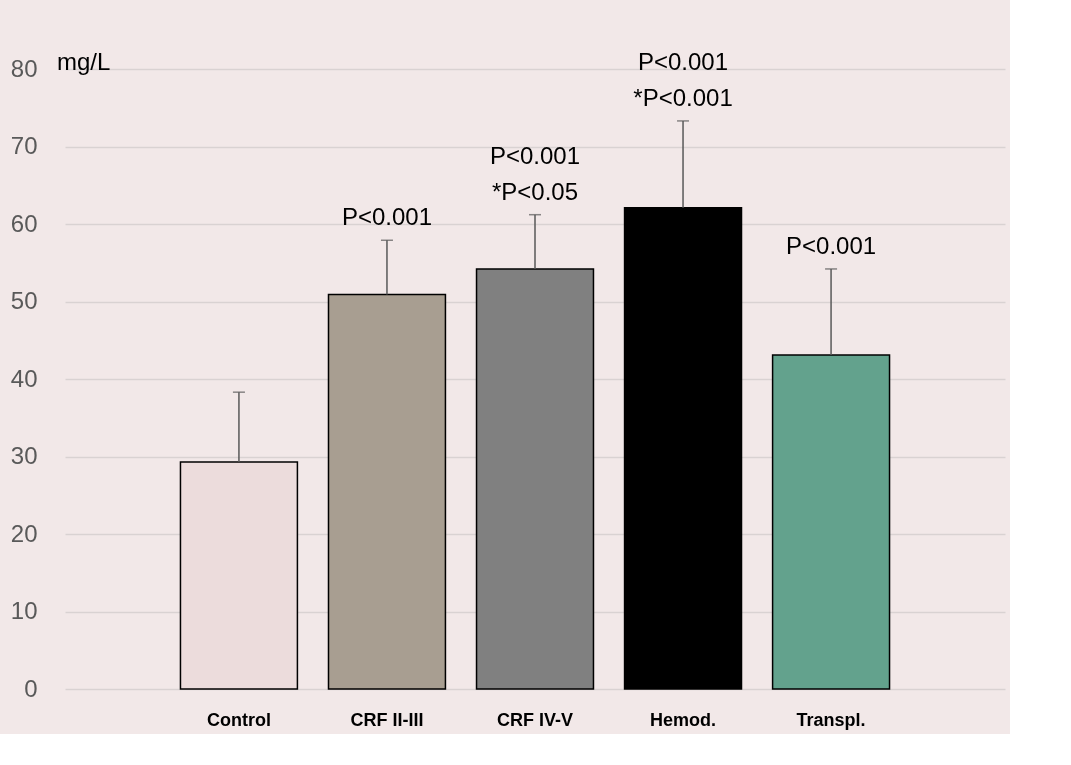  I want to click on y-tick-label: 80, so click(24, 68).